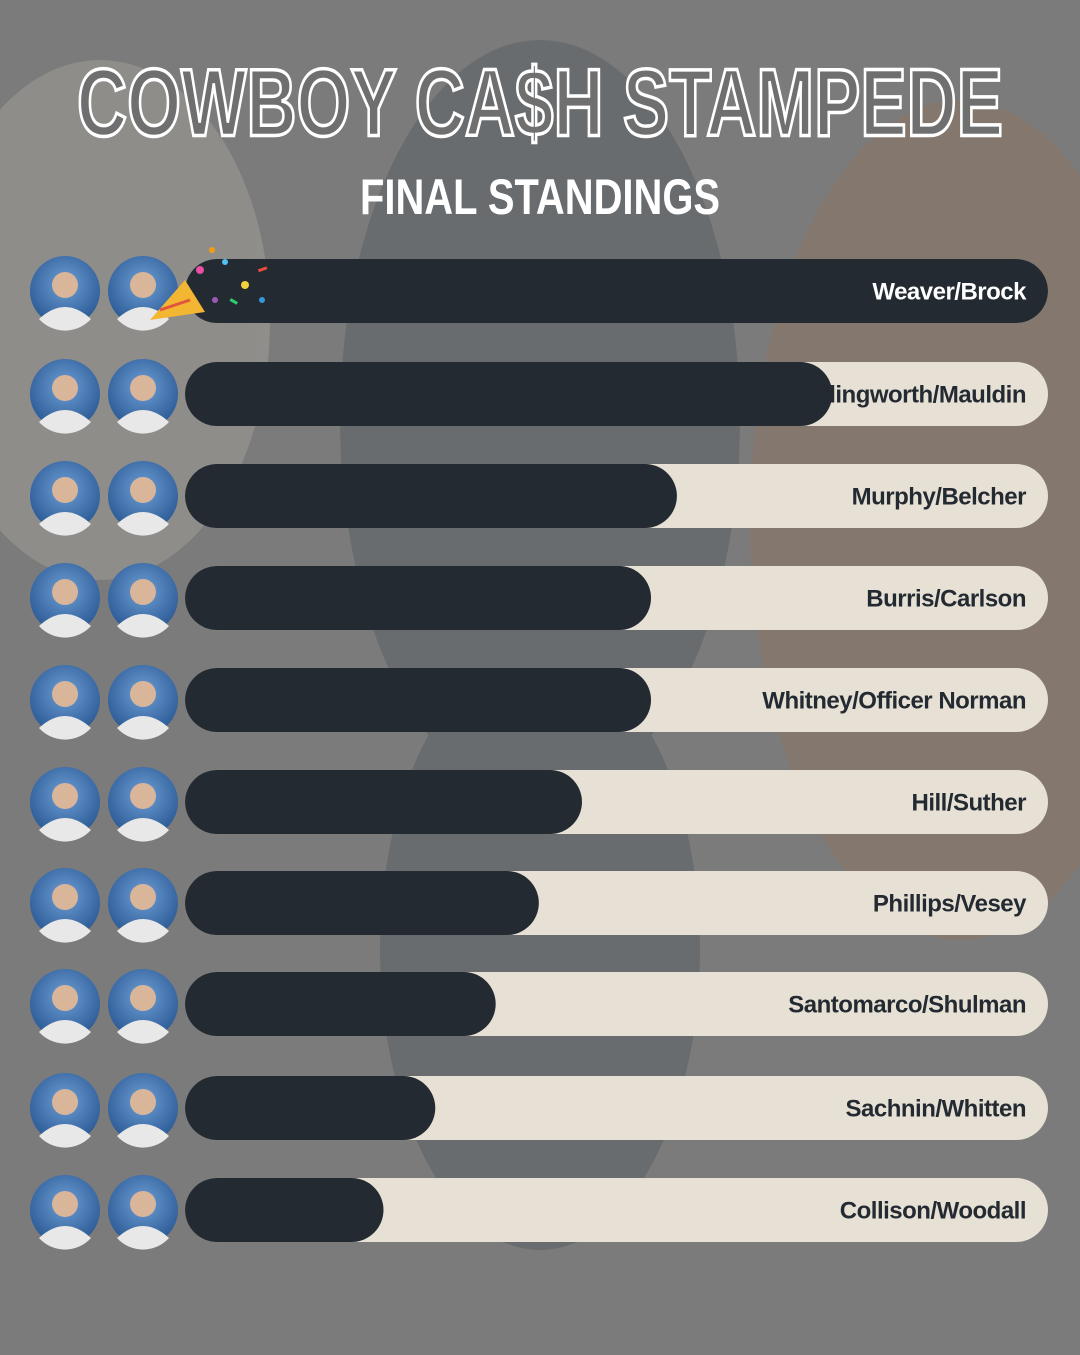  I want to click on bar-label: Sachnin/Whitten, so click(936, 1108).